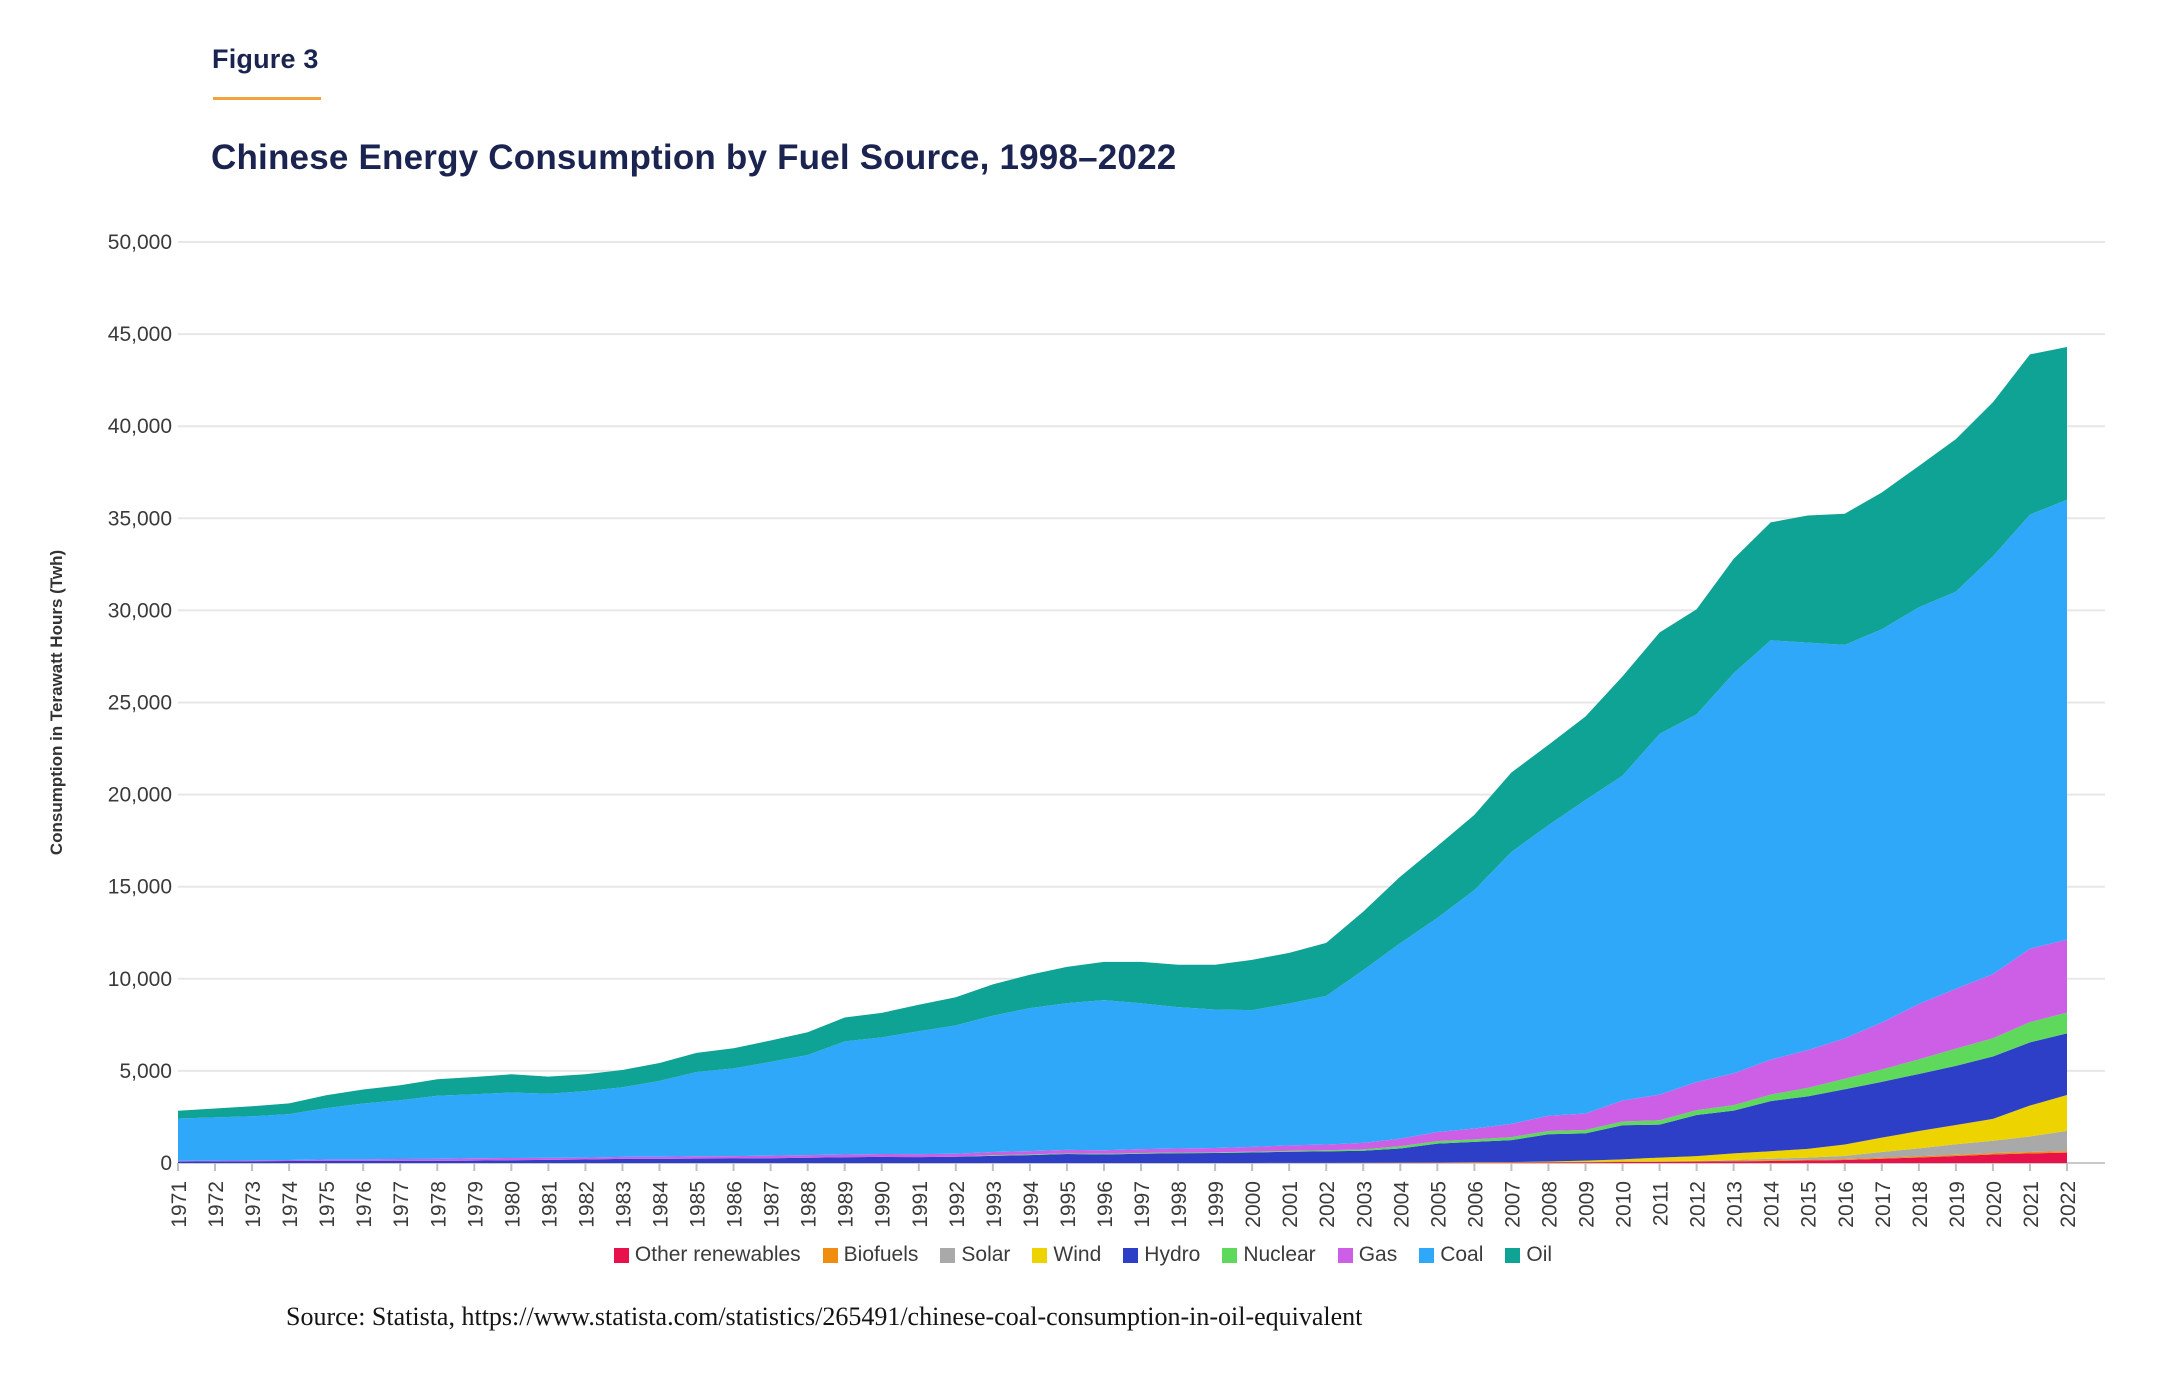  I want to click on legend-item-coal: Coal, so click(1451, 1255).